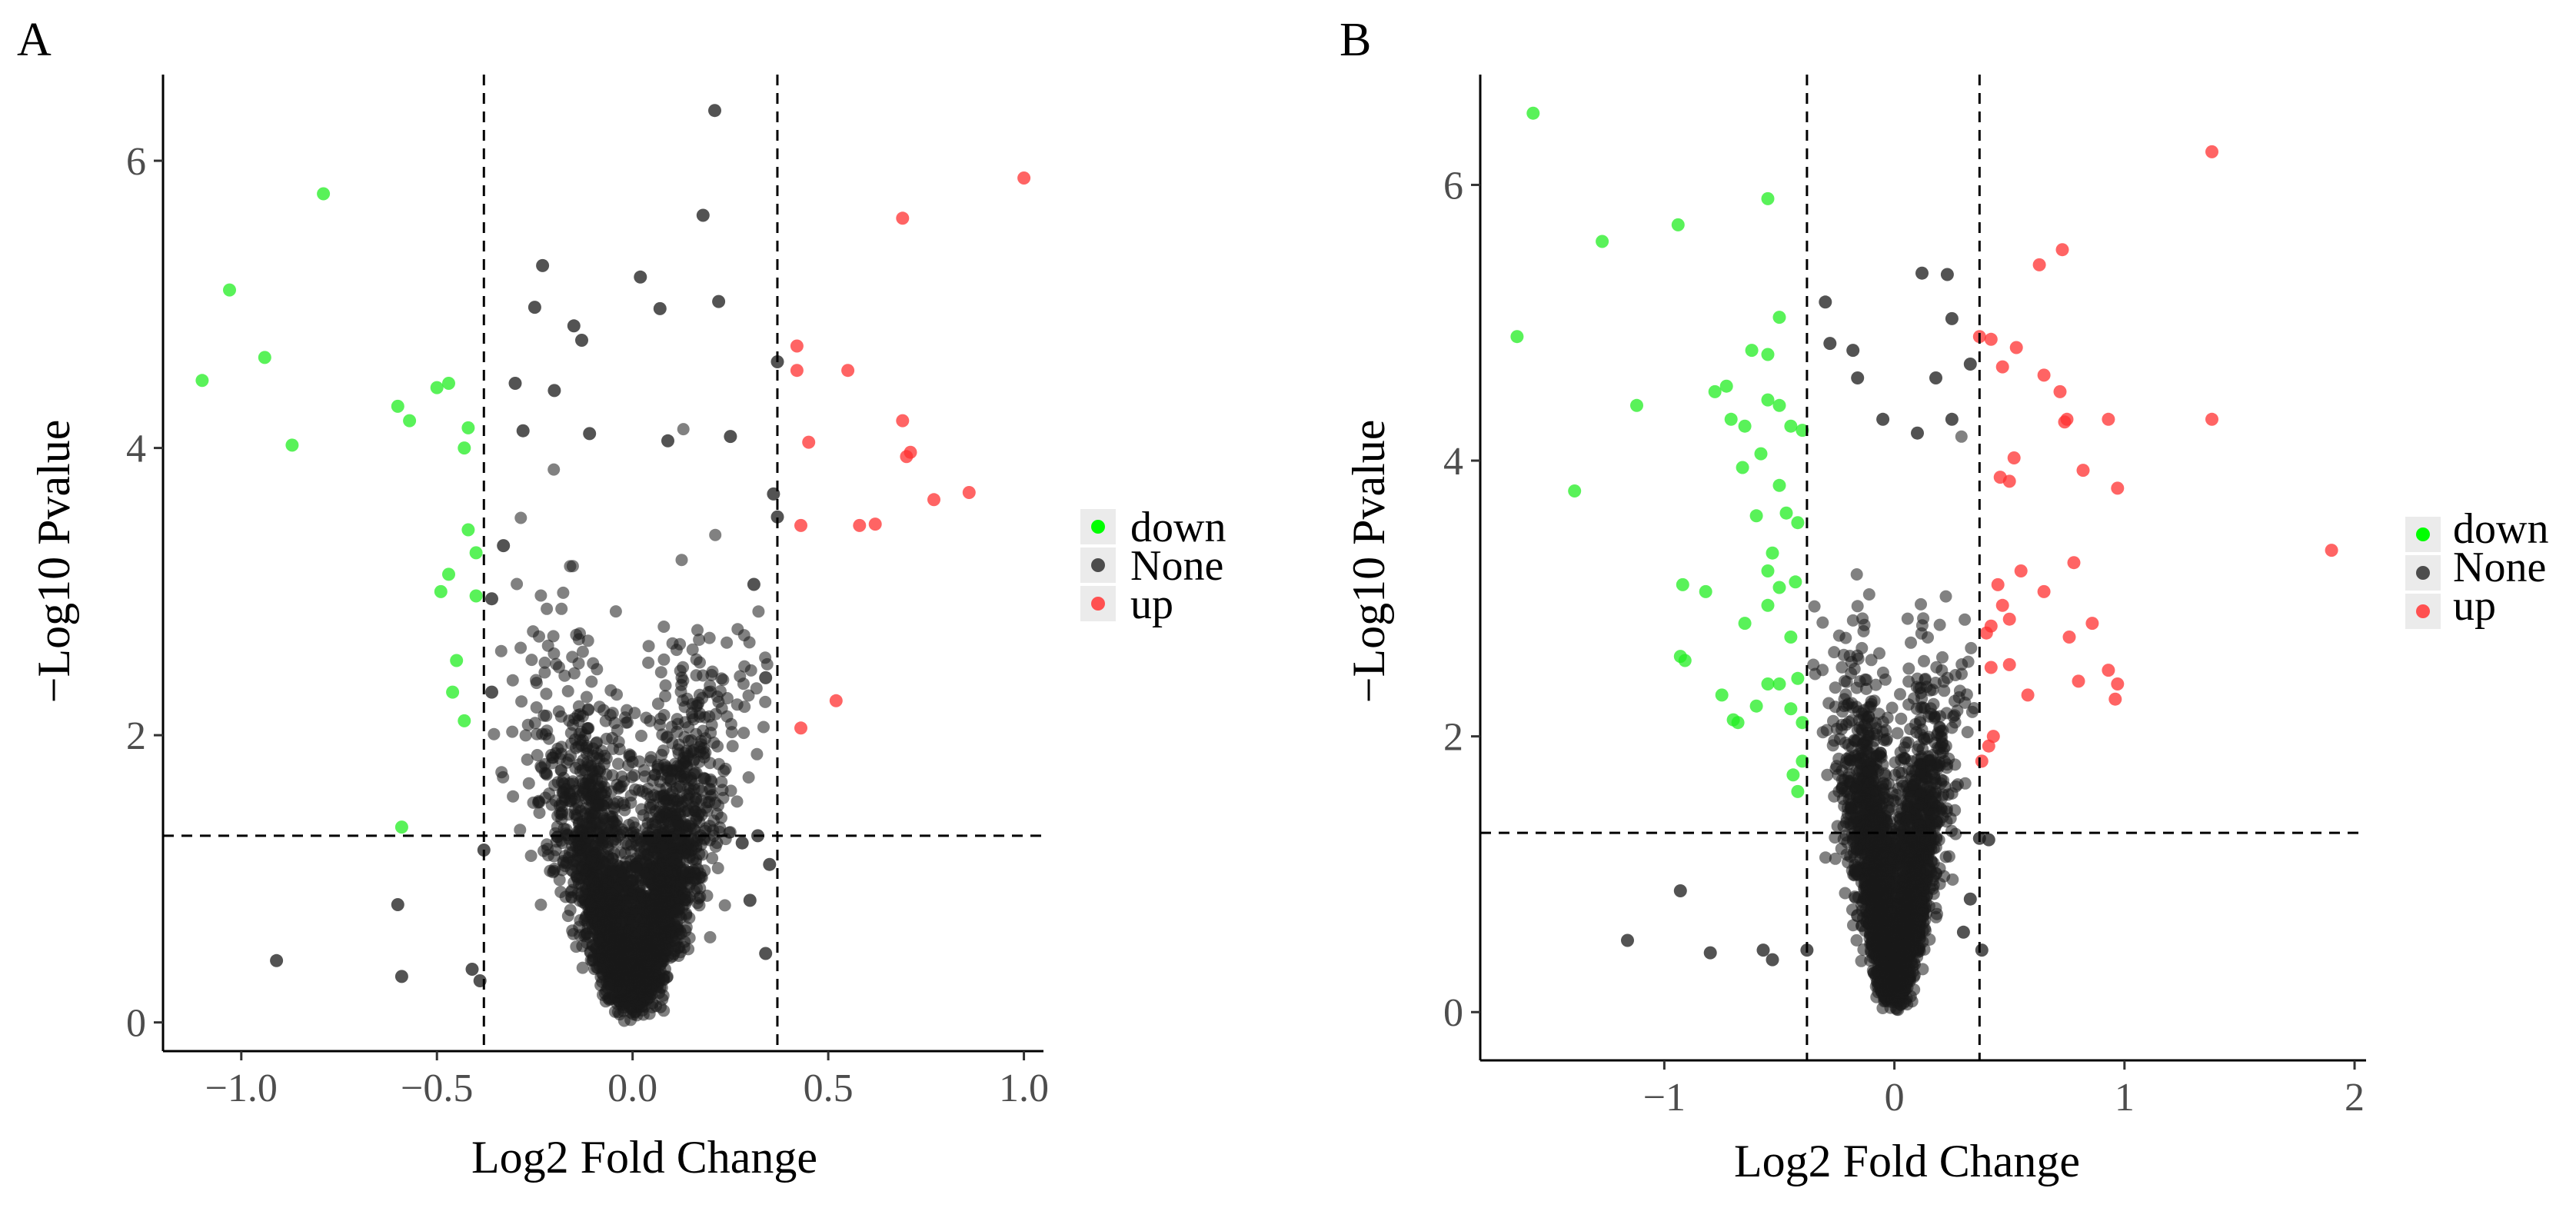  Describe the element at coordinates (627, 1080) in the screenshot. I see `x-ticks: −1.0 −0.5 0.0 0.5 1.0` at that location.